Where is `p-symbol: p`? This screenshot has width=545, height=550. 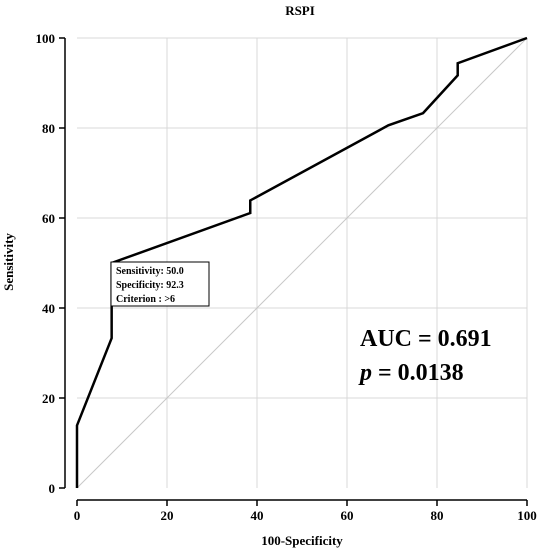
p-symbol: p is located at coordinates (365, 373).